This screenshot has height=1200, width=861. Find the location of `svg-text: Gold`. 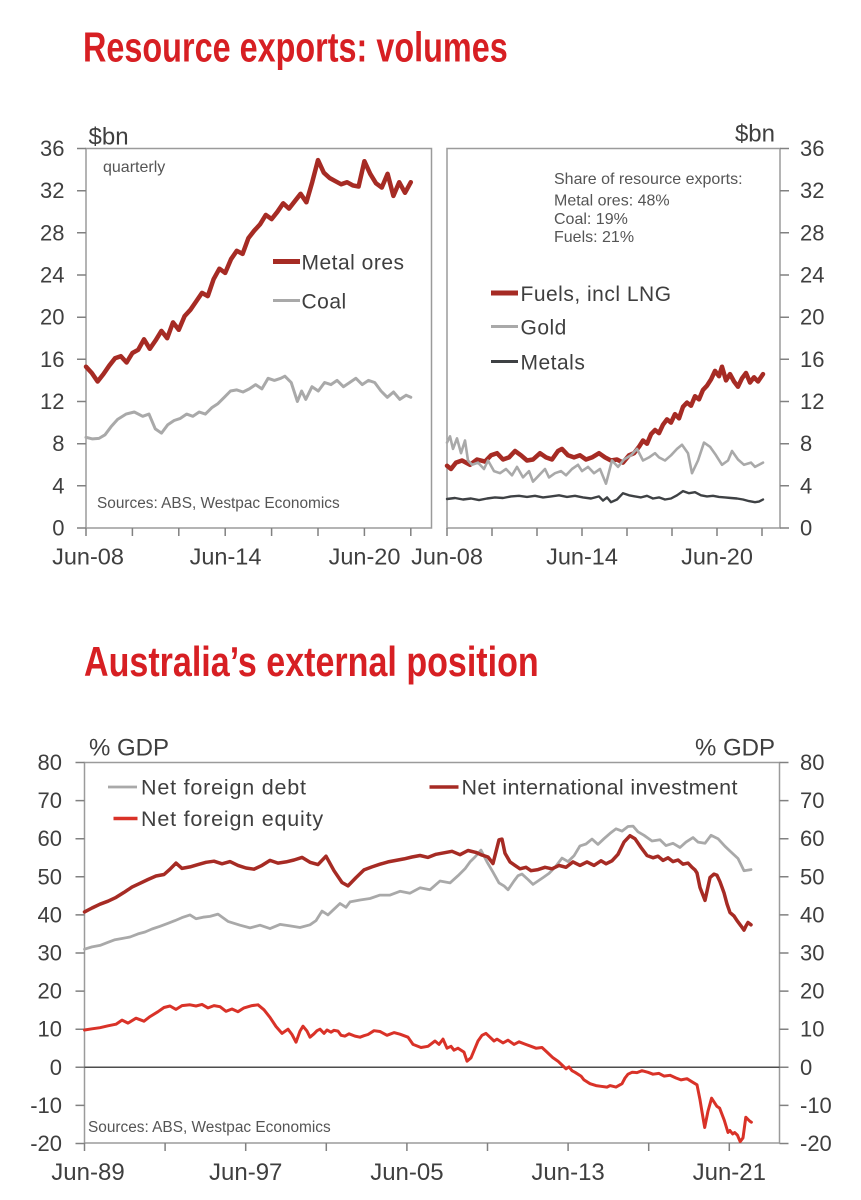

svg-text: Gold is located at coordinates (544, 328).